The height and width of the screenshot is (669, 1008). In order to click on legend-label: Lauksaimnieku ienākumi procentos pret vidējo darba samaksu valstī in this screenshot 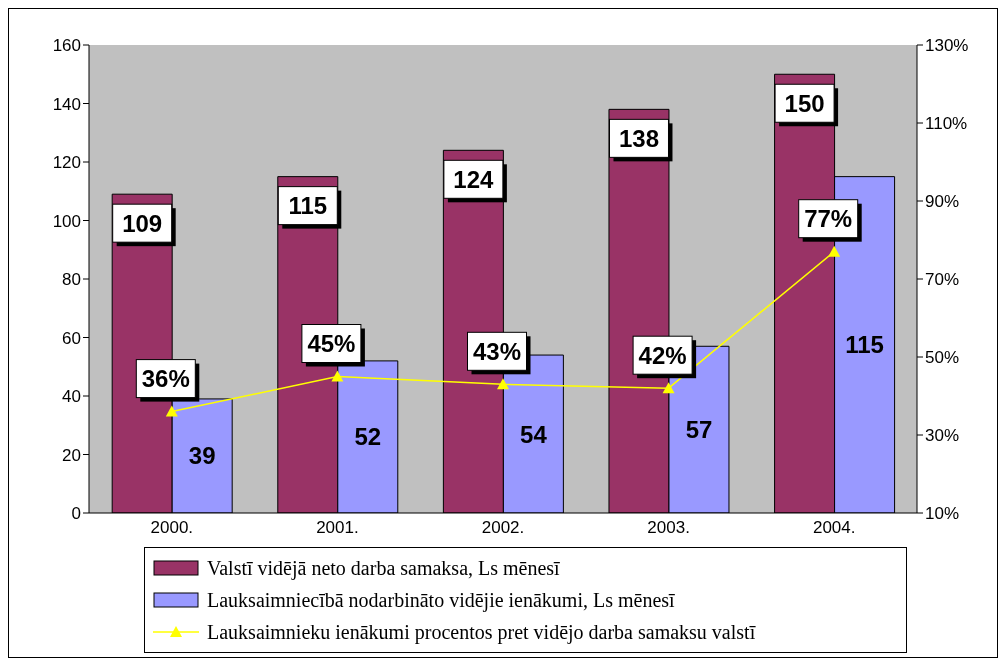, I will do `click(481, 632)`.